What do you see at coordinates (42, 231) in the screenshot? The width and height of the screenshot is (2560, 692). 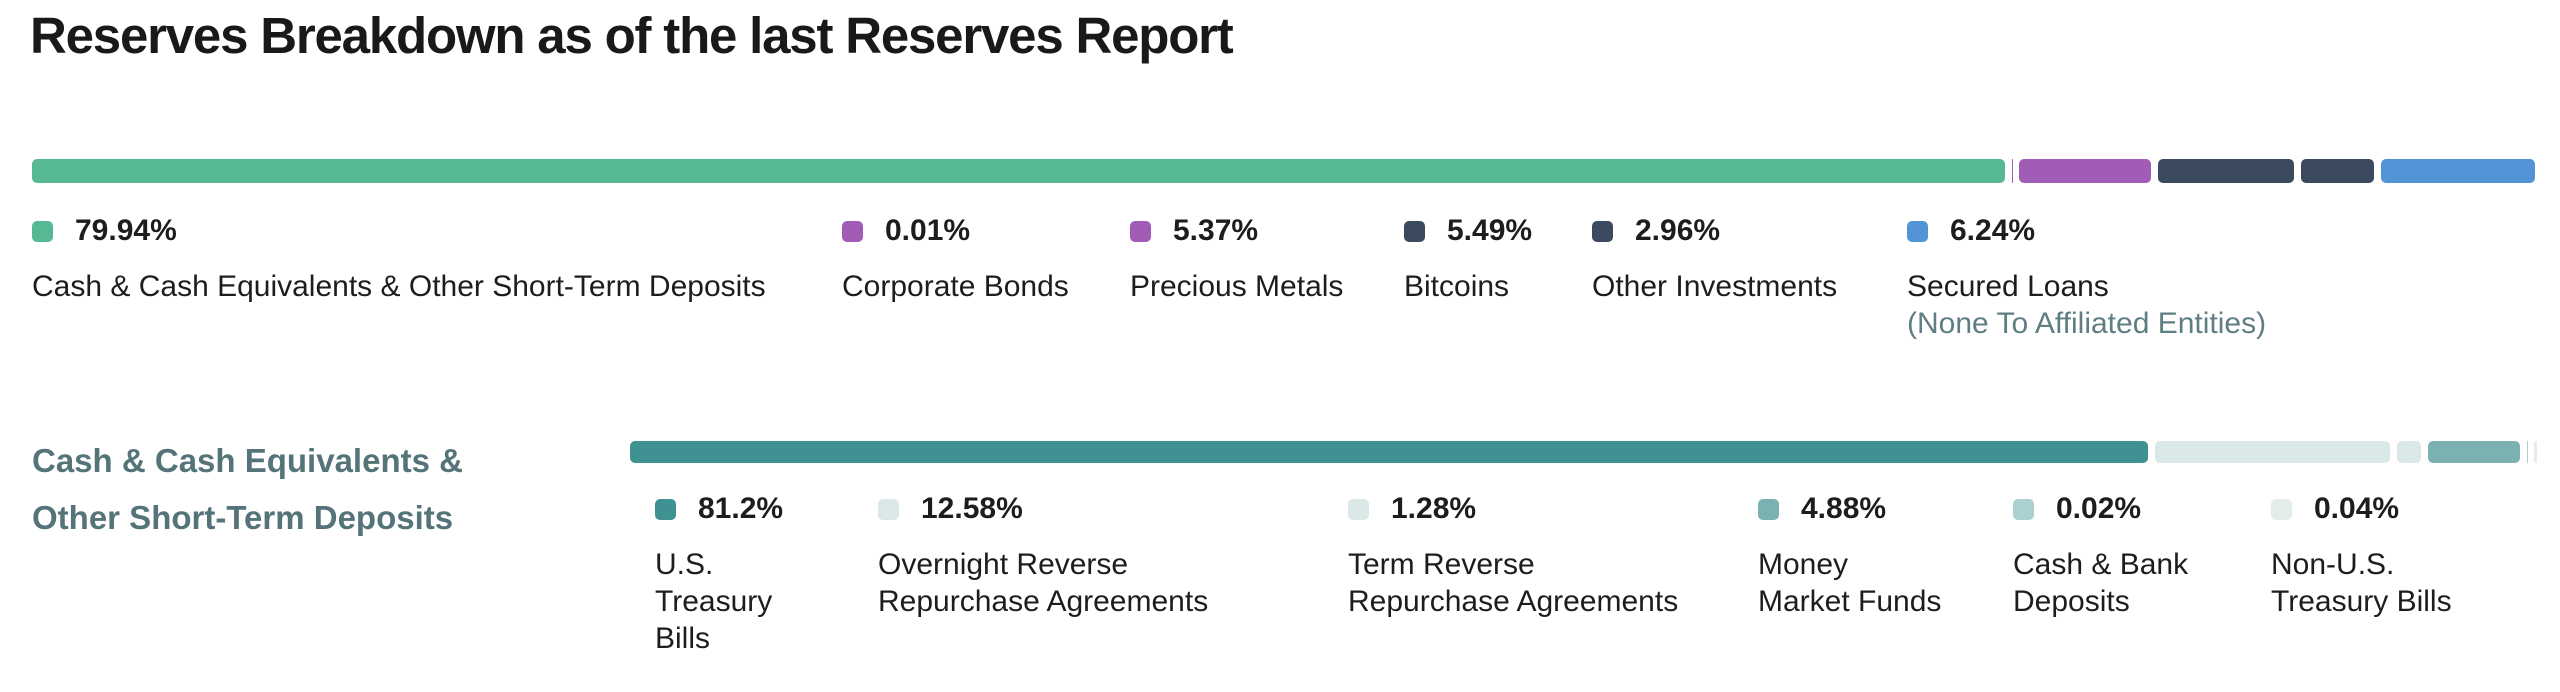 I see `legend-swatch-cash-cash-equivalents-other-short-term-deposits` at bounding box center [42, 231].